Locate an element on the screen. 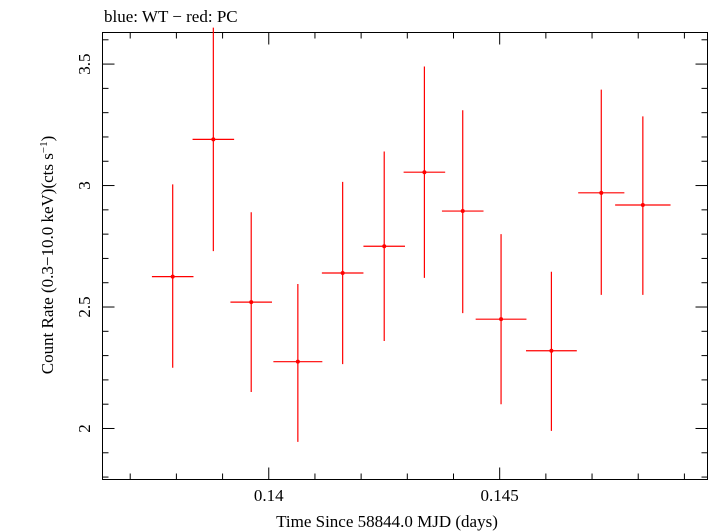 Image resolution: width=709 pixels, height=532 pixels. y-axis-label: Count Rate (0.3−10.0 keV)(cts s−1) is located at coordinates (47, 255).